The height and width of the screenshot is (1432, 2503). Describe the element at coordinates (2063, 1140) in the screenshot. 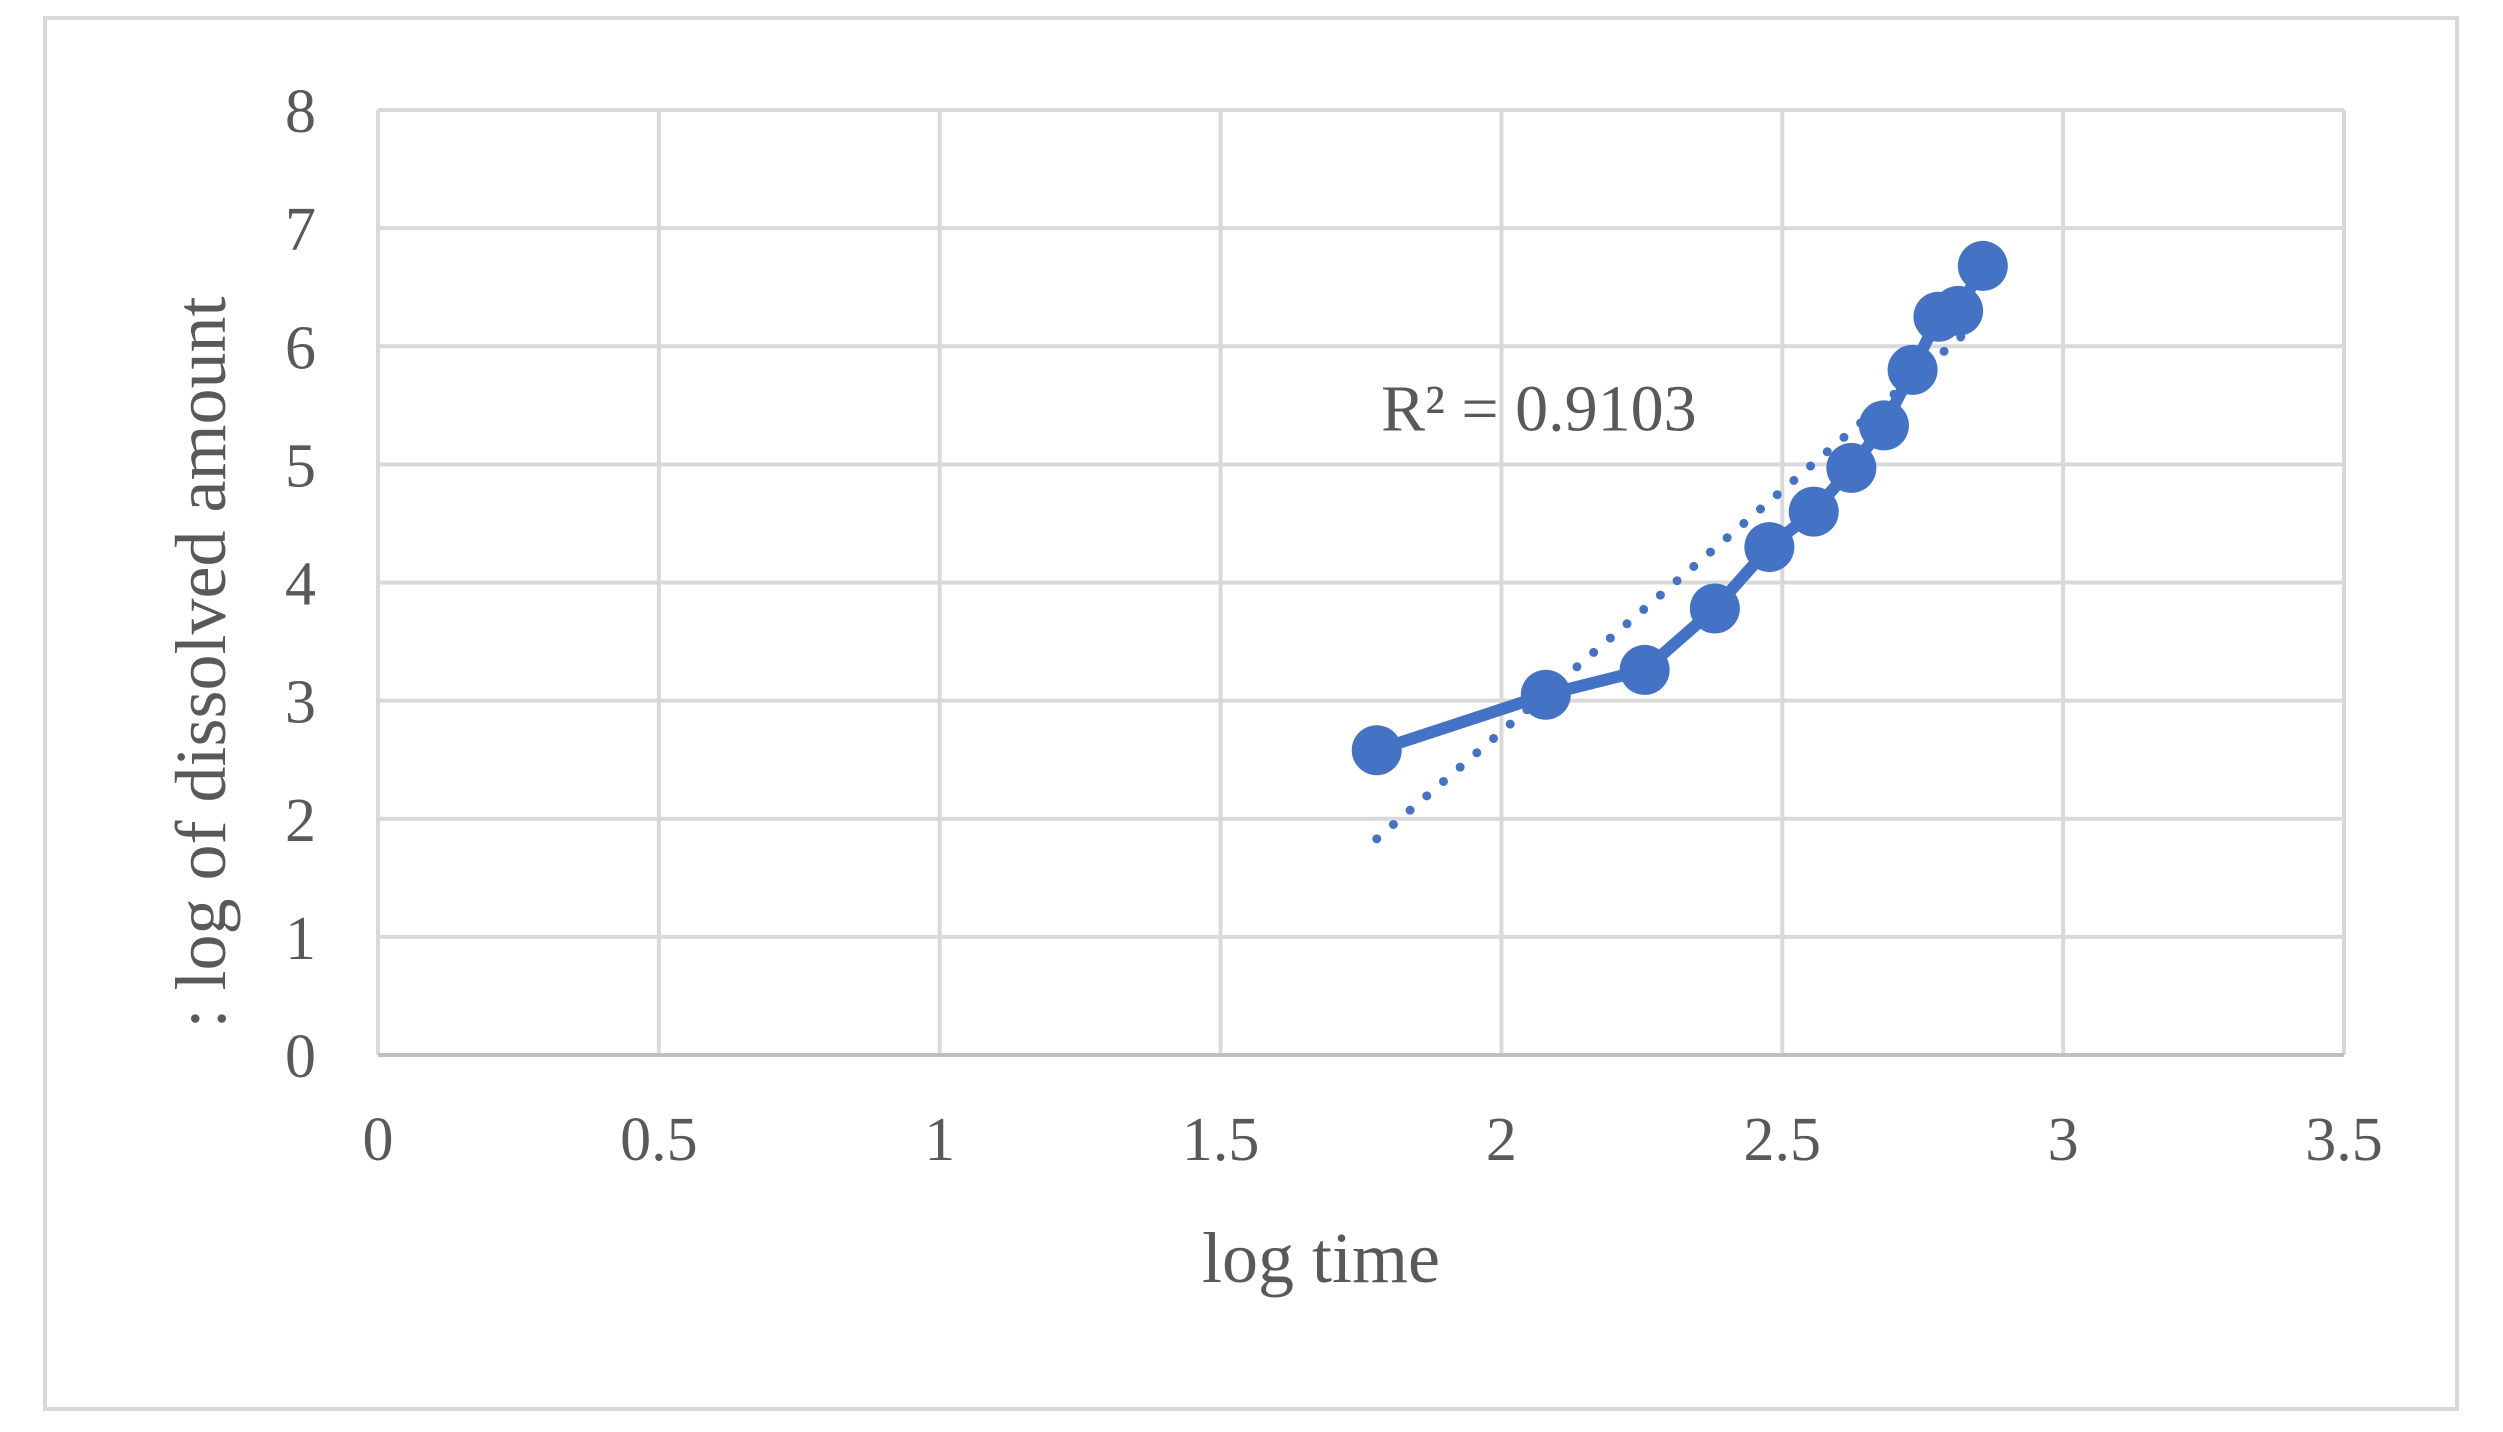

I see `x-tick-label: 3` at that location.